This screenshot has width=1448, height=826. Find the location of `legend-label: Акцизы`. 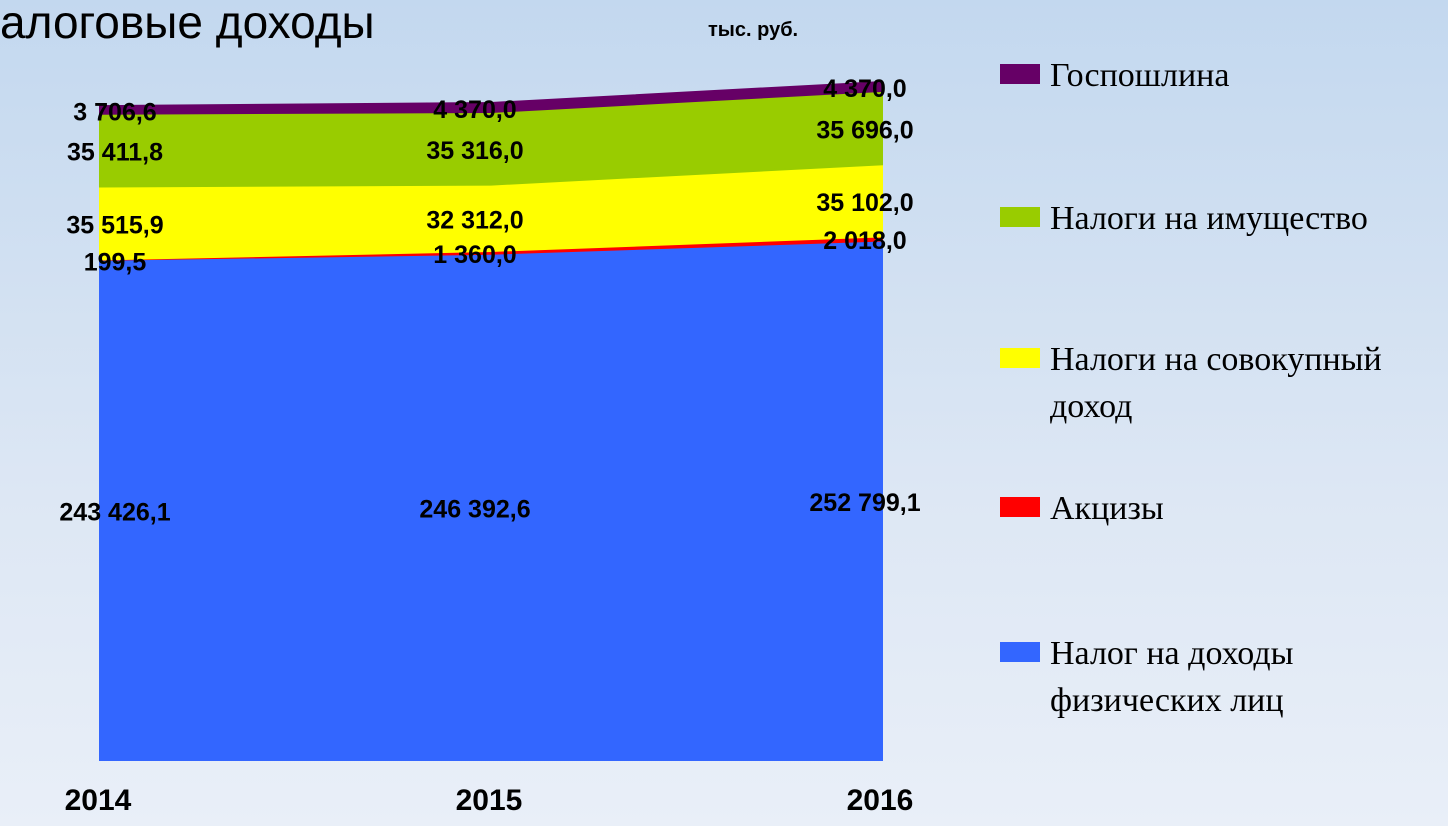

legend-label: Акцизы is located at coordinates (1107, 508).